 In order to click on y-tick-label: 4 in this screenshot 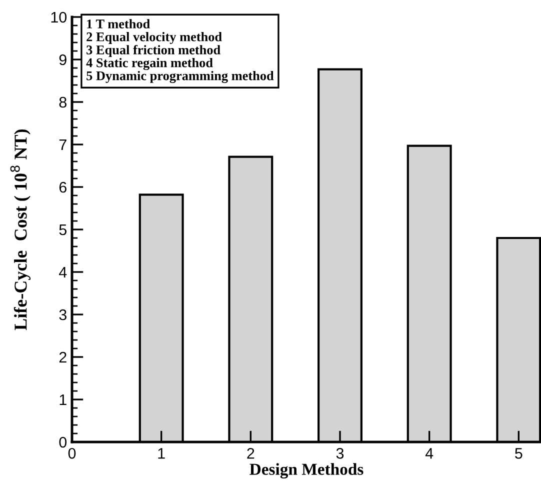, I will do `click(62, 272)`.